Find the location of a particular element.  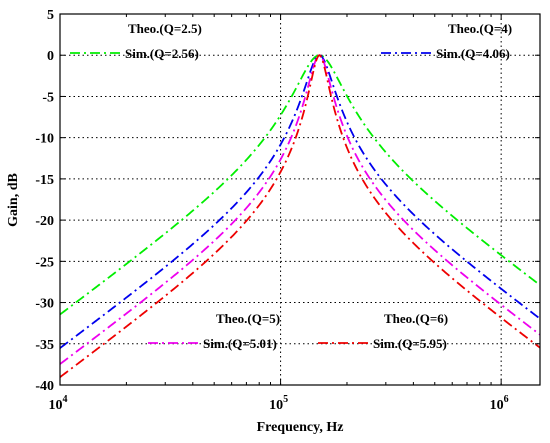

y-axis-label: Gain, dB is located at coordinates (13, 200).